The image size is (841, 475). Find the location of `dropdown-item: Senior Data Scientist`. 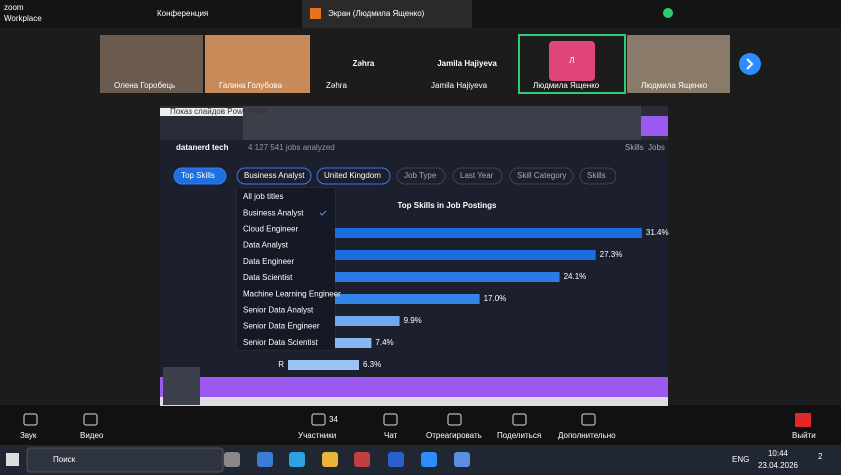

dropdown-item: Senior Data Scientist is located at coordinates (280, 342).